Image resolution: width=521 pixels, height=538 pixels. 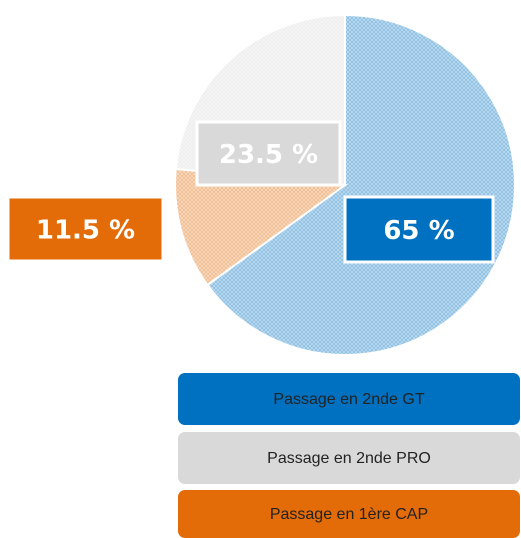 I want to click on slice-hatch, so click(x=260, y=227).